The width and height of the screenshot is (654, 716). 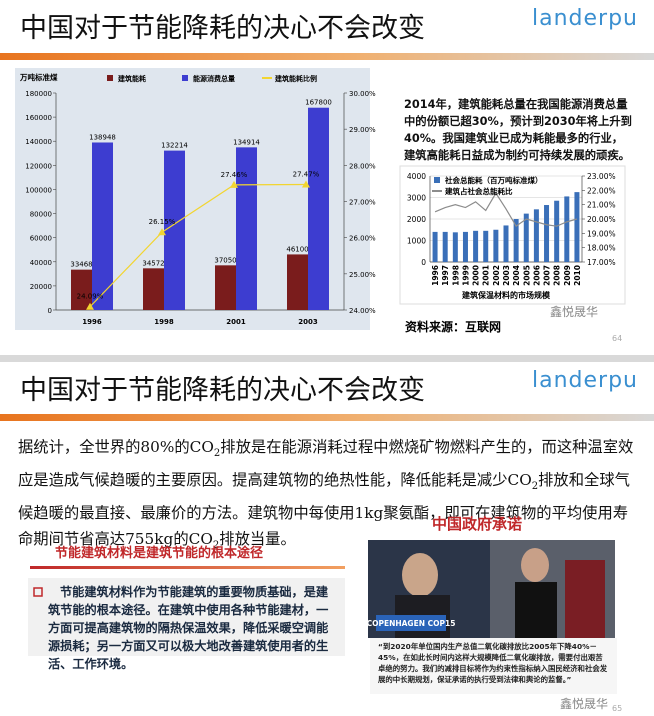 What do you see at coordinates (362, 311) in the screenshot?
I see `y2-tick-label: 24.00%` at bounding box center [362, 311].